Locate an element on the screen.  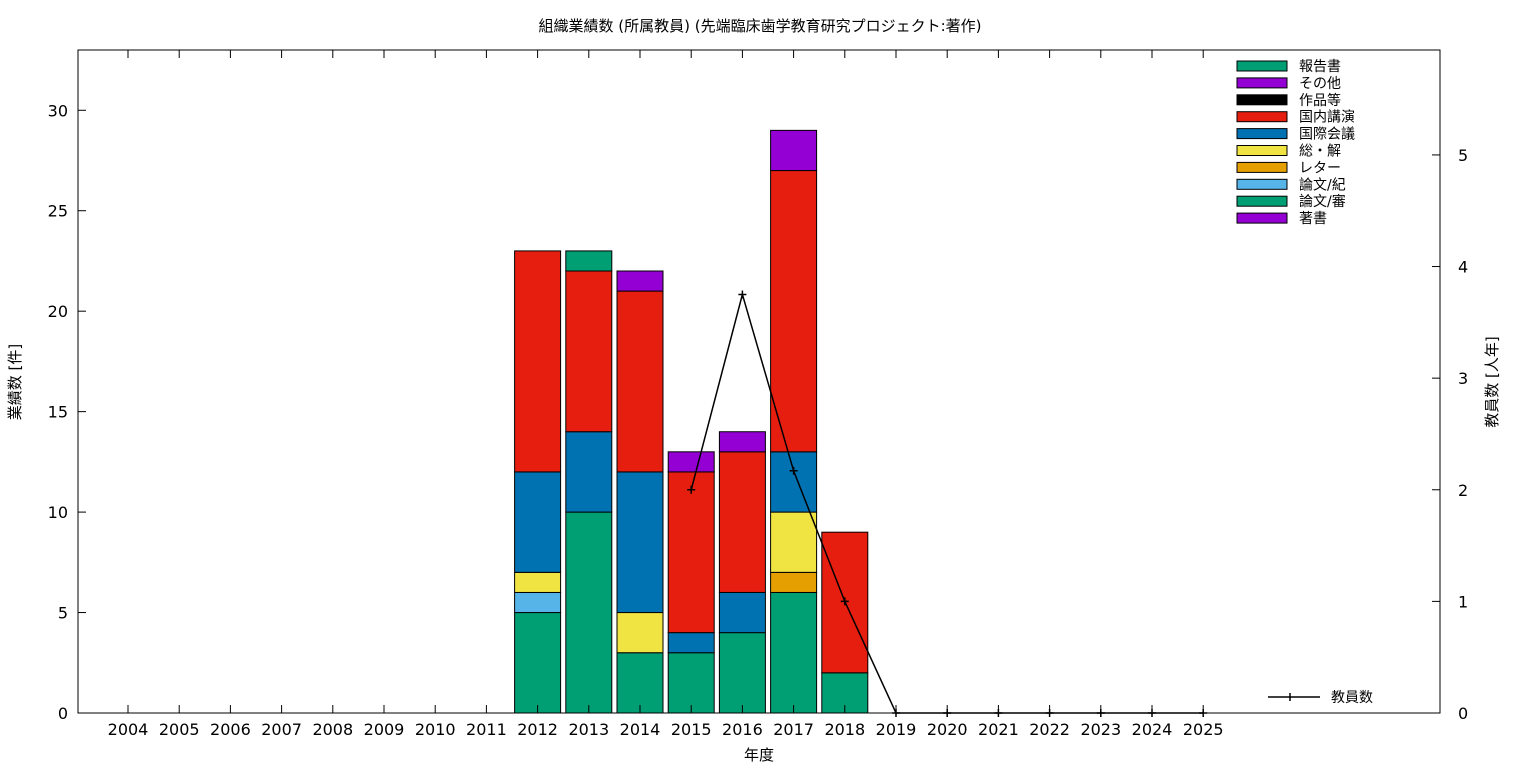
legend-label: 著書 is located at coordinates (1313, 219).